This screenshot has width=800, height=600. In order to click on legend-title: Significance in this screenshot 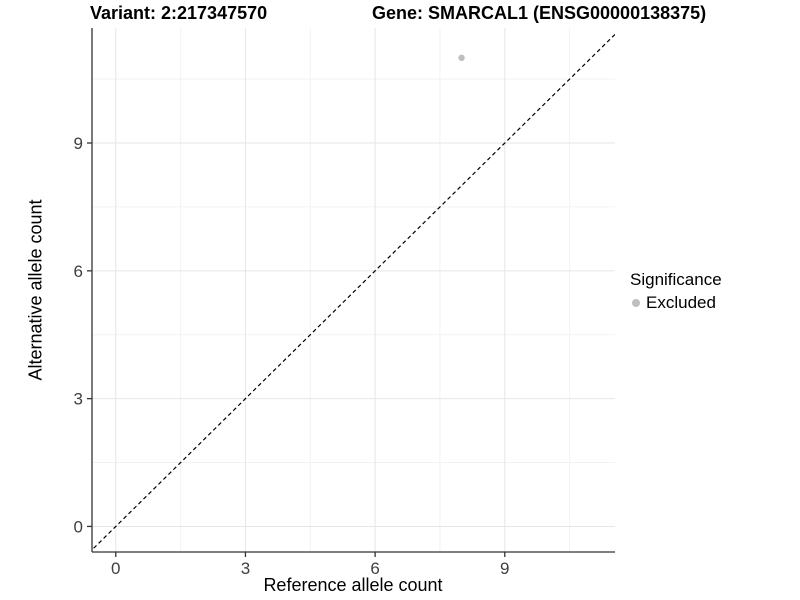, I will do `click(676, 279)`.